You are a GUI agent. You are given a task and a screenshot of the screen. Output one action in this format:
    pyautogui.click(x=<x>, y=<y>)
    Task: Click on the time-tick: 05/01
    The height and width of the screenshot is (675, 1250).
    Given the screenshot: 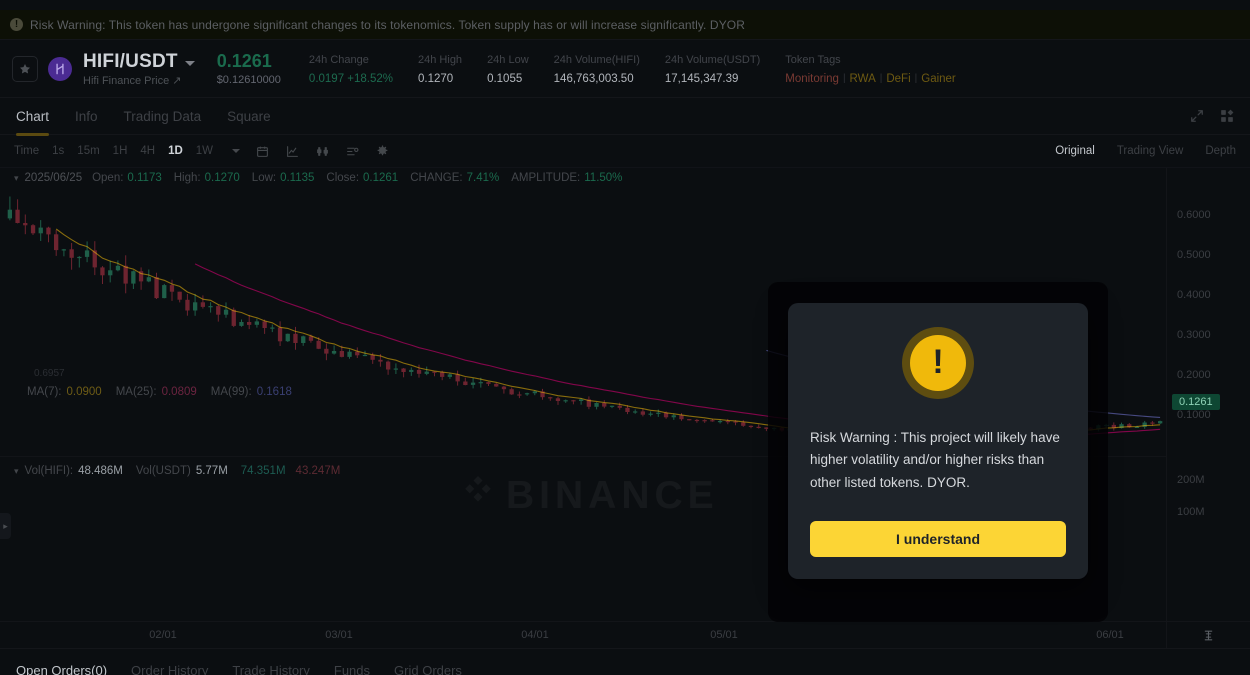 What is the action you would take?
    pyautogui.click(x=724, y=635)
    